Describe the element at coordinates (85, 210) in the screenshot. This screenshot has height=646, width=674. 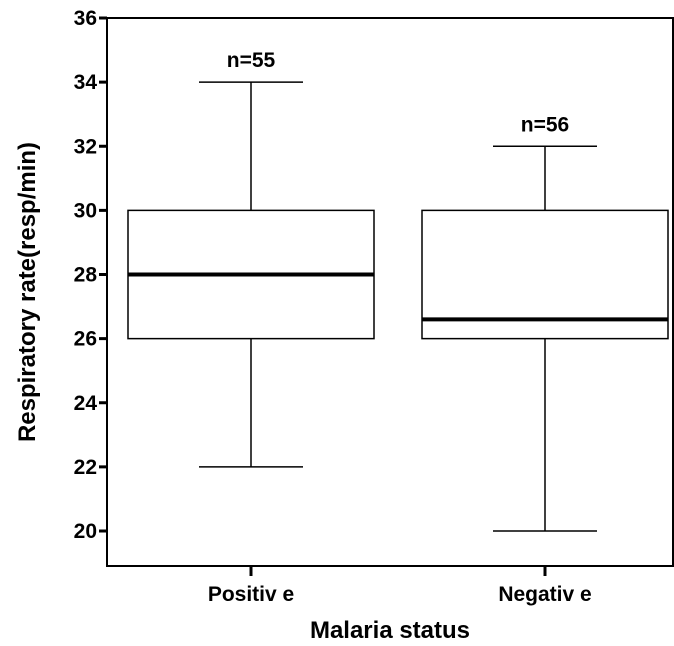
I see `y-tick-label: 30` at that location.